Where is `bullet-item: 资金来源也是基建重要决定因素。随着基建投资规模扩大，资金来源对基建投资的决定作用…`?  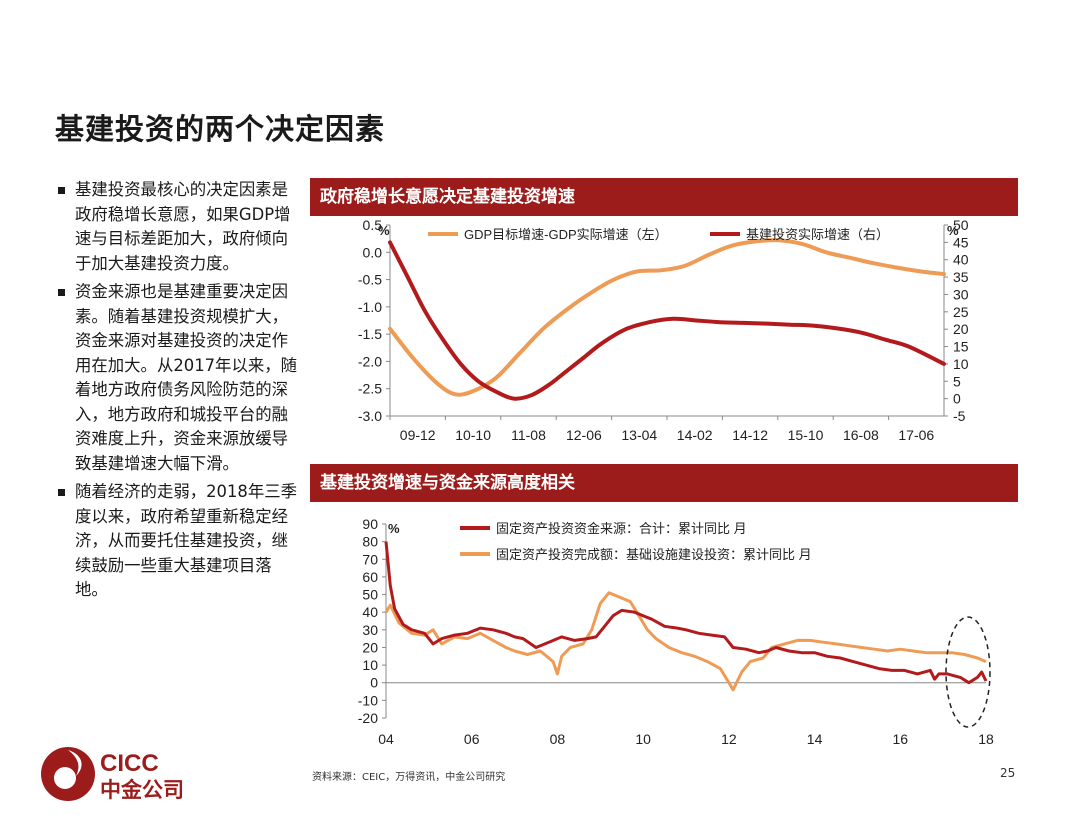
bullet-item: 资金来源也是基建重要决定因素。随着基建投资规模扩大，资金来源对基建投资的决定作用… is located at coordinates (178, 378).